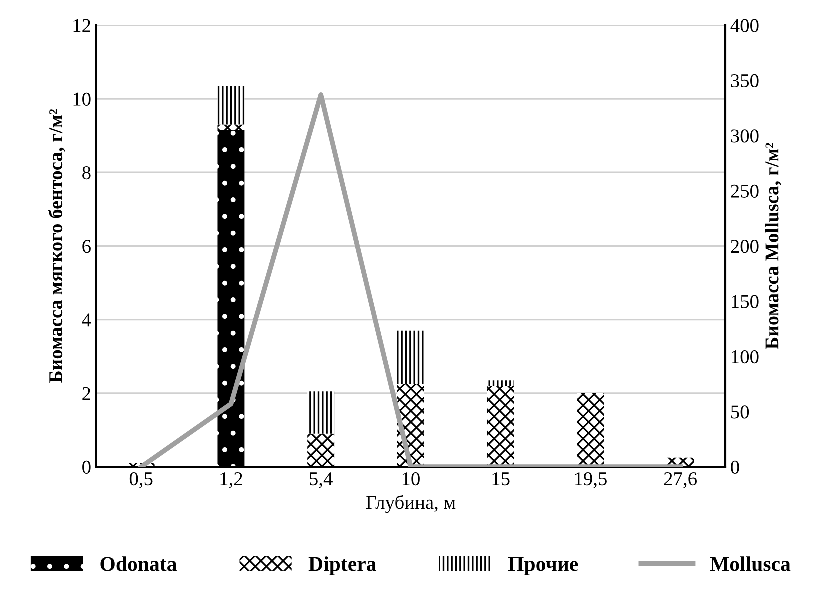 This screenshot has width=817, height=605. I want to click on y-tick-label: 0, so click(86, 467).